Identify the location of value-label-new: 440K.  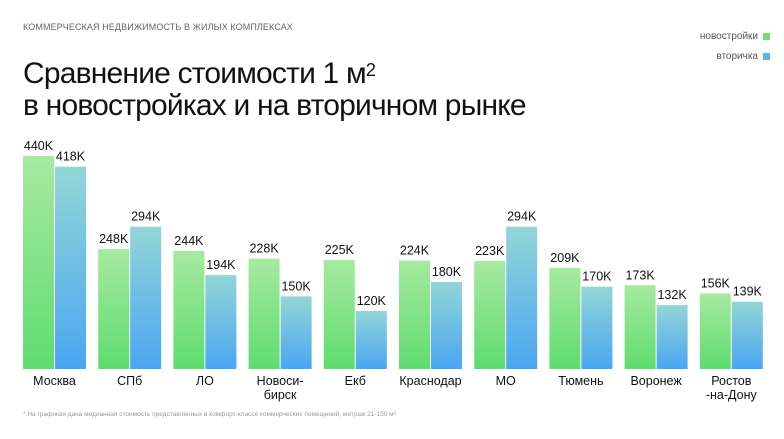
(39, 146).